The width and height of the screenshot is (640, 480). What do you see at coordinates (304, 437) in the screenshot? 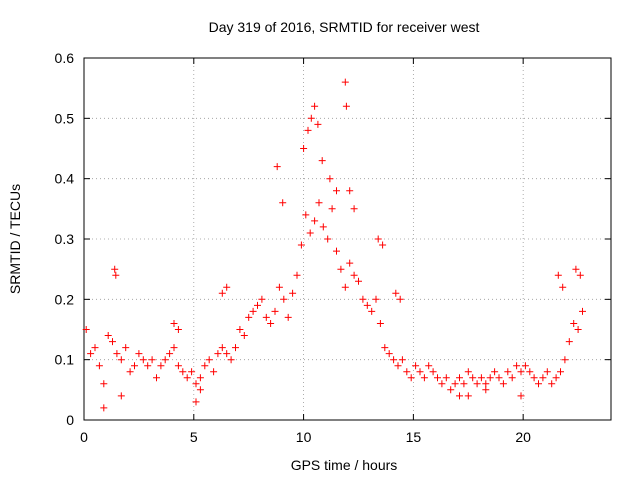
I see `x-tick-label: 10` at bounding box center [304, 437].